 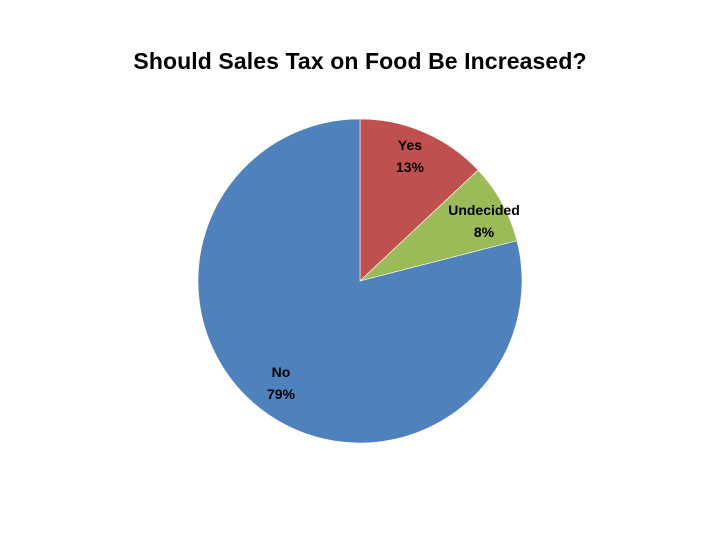 What do you see at coordinates (360, 61) in the screenshot?
I see `chart-title: Should Sales Tax on Food Be Increased?` at bounding box center [360, 61].